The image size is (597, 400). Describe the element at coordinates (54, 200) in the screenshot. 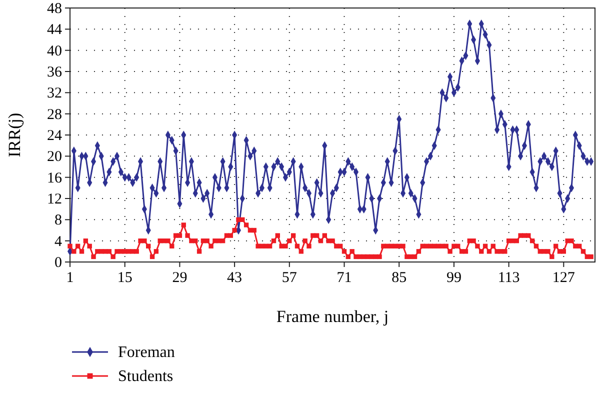

I see `y-tick-label: 12` at that location.